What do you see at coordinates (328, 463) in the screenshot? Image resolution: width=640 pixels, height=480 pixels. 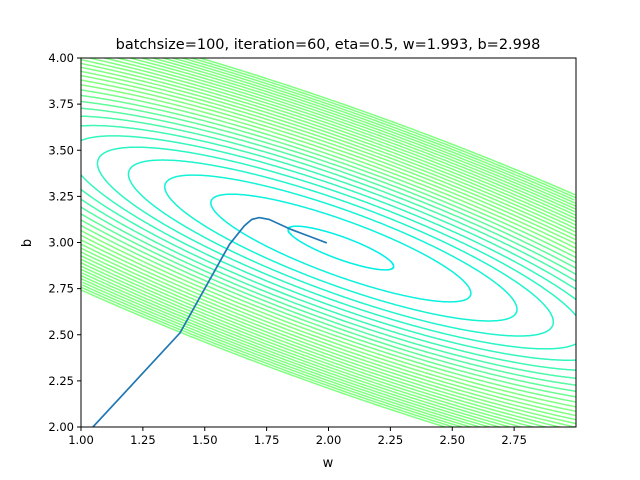 I see `x-axis-label: w` at bounding box center [328, 463].